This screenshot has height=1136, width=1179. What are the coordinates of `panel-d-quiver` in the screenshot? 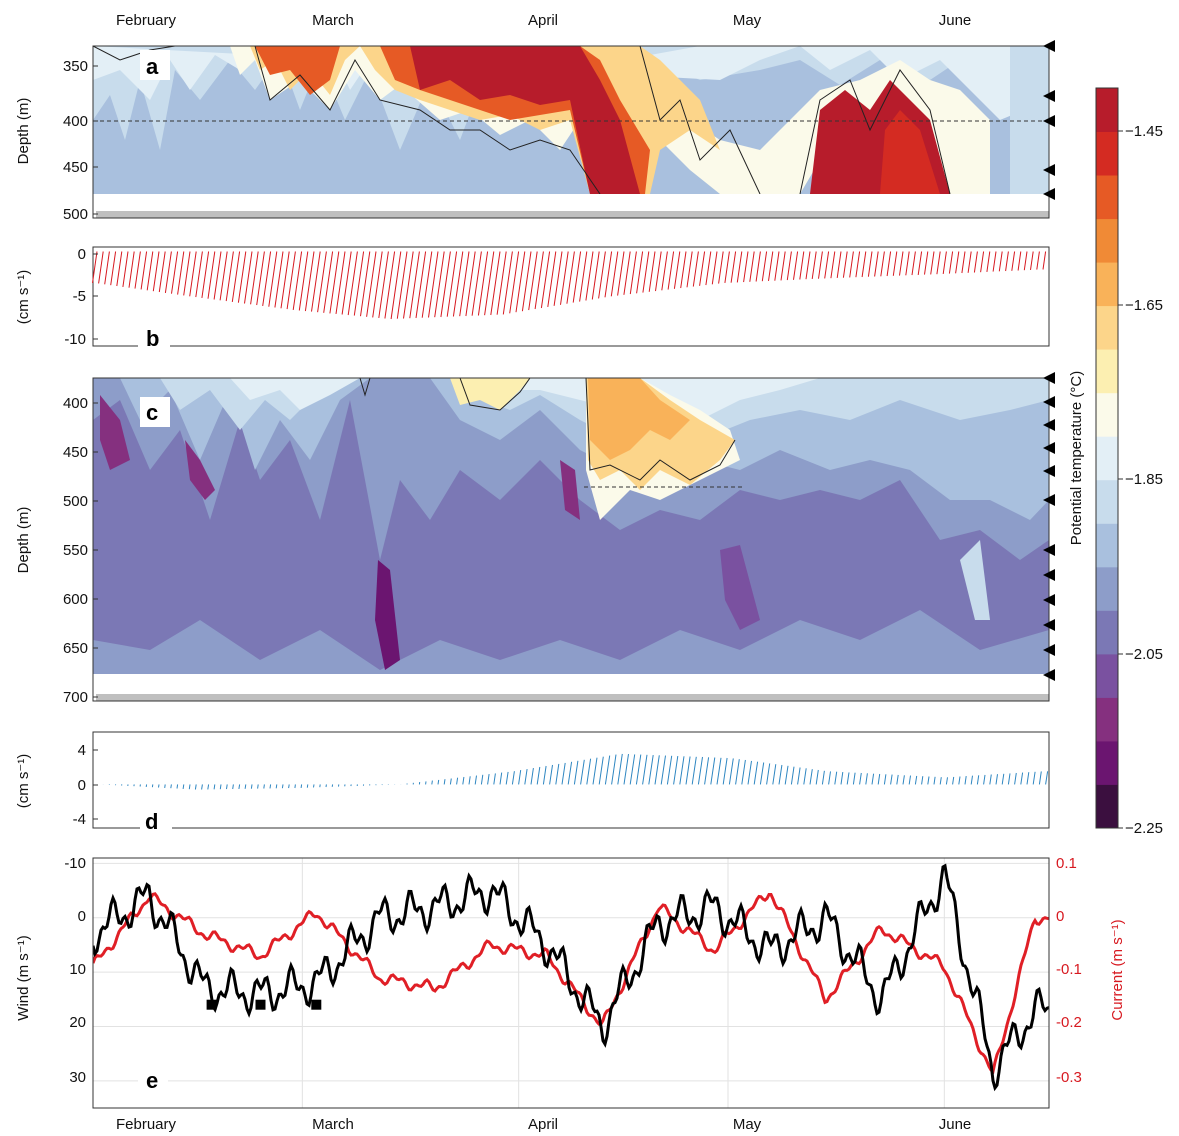 It's located at (575, 771).